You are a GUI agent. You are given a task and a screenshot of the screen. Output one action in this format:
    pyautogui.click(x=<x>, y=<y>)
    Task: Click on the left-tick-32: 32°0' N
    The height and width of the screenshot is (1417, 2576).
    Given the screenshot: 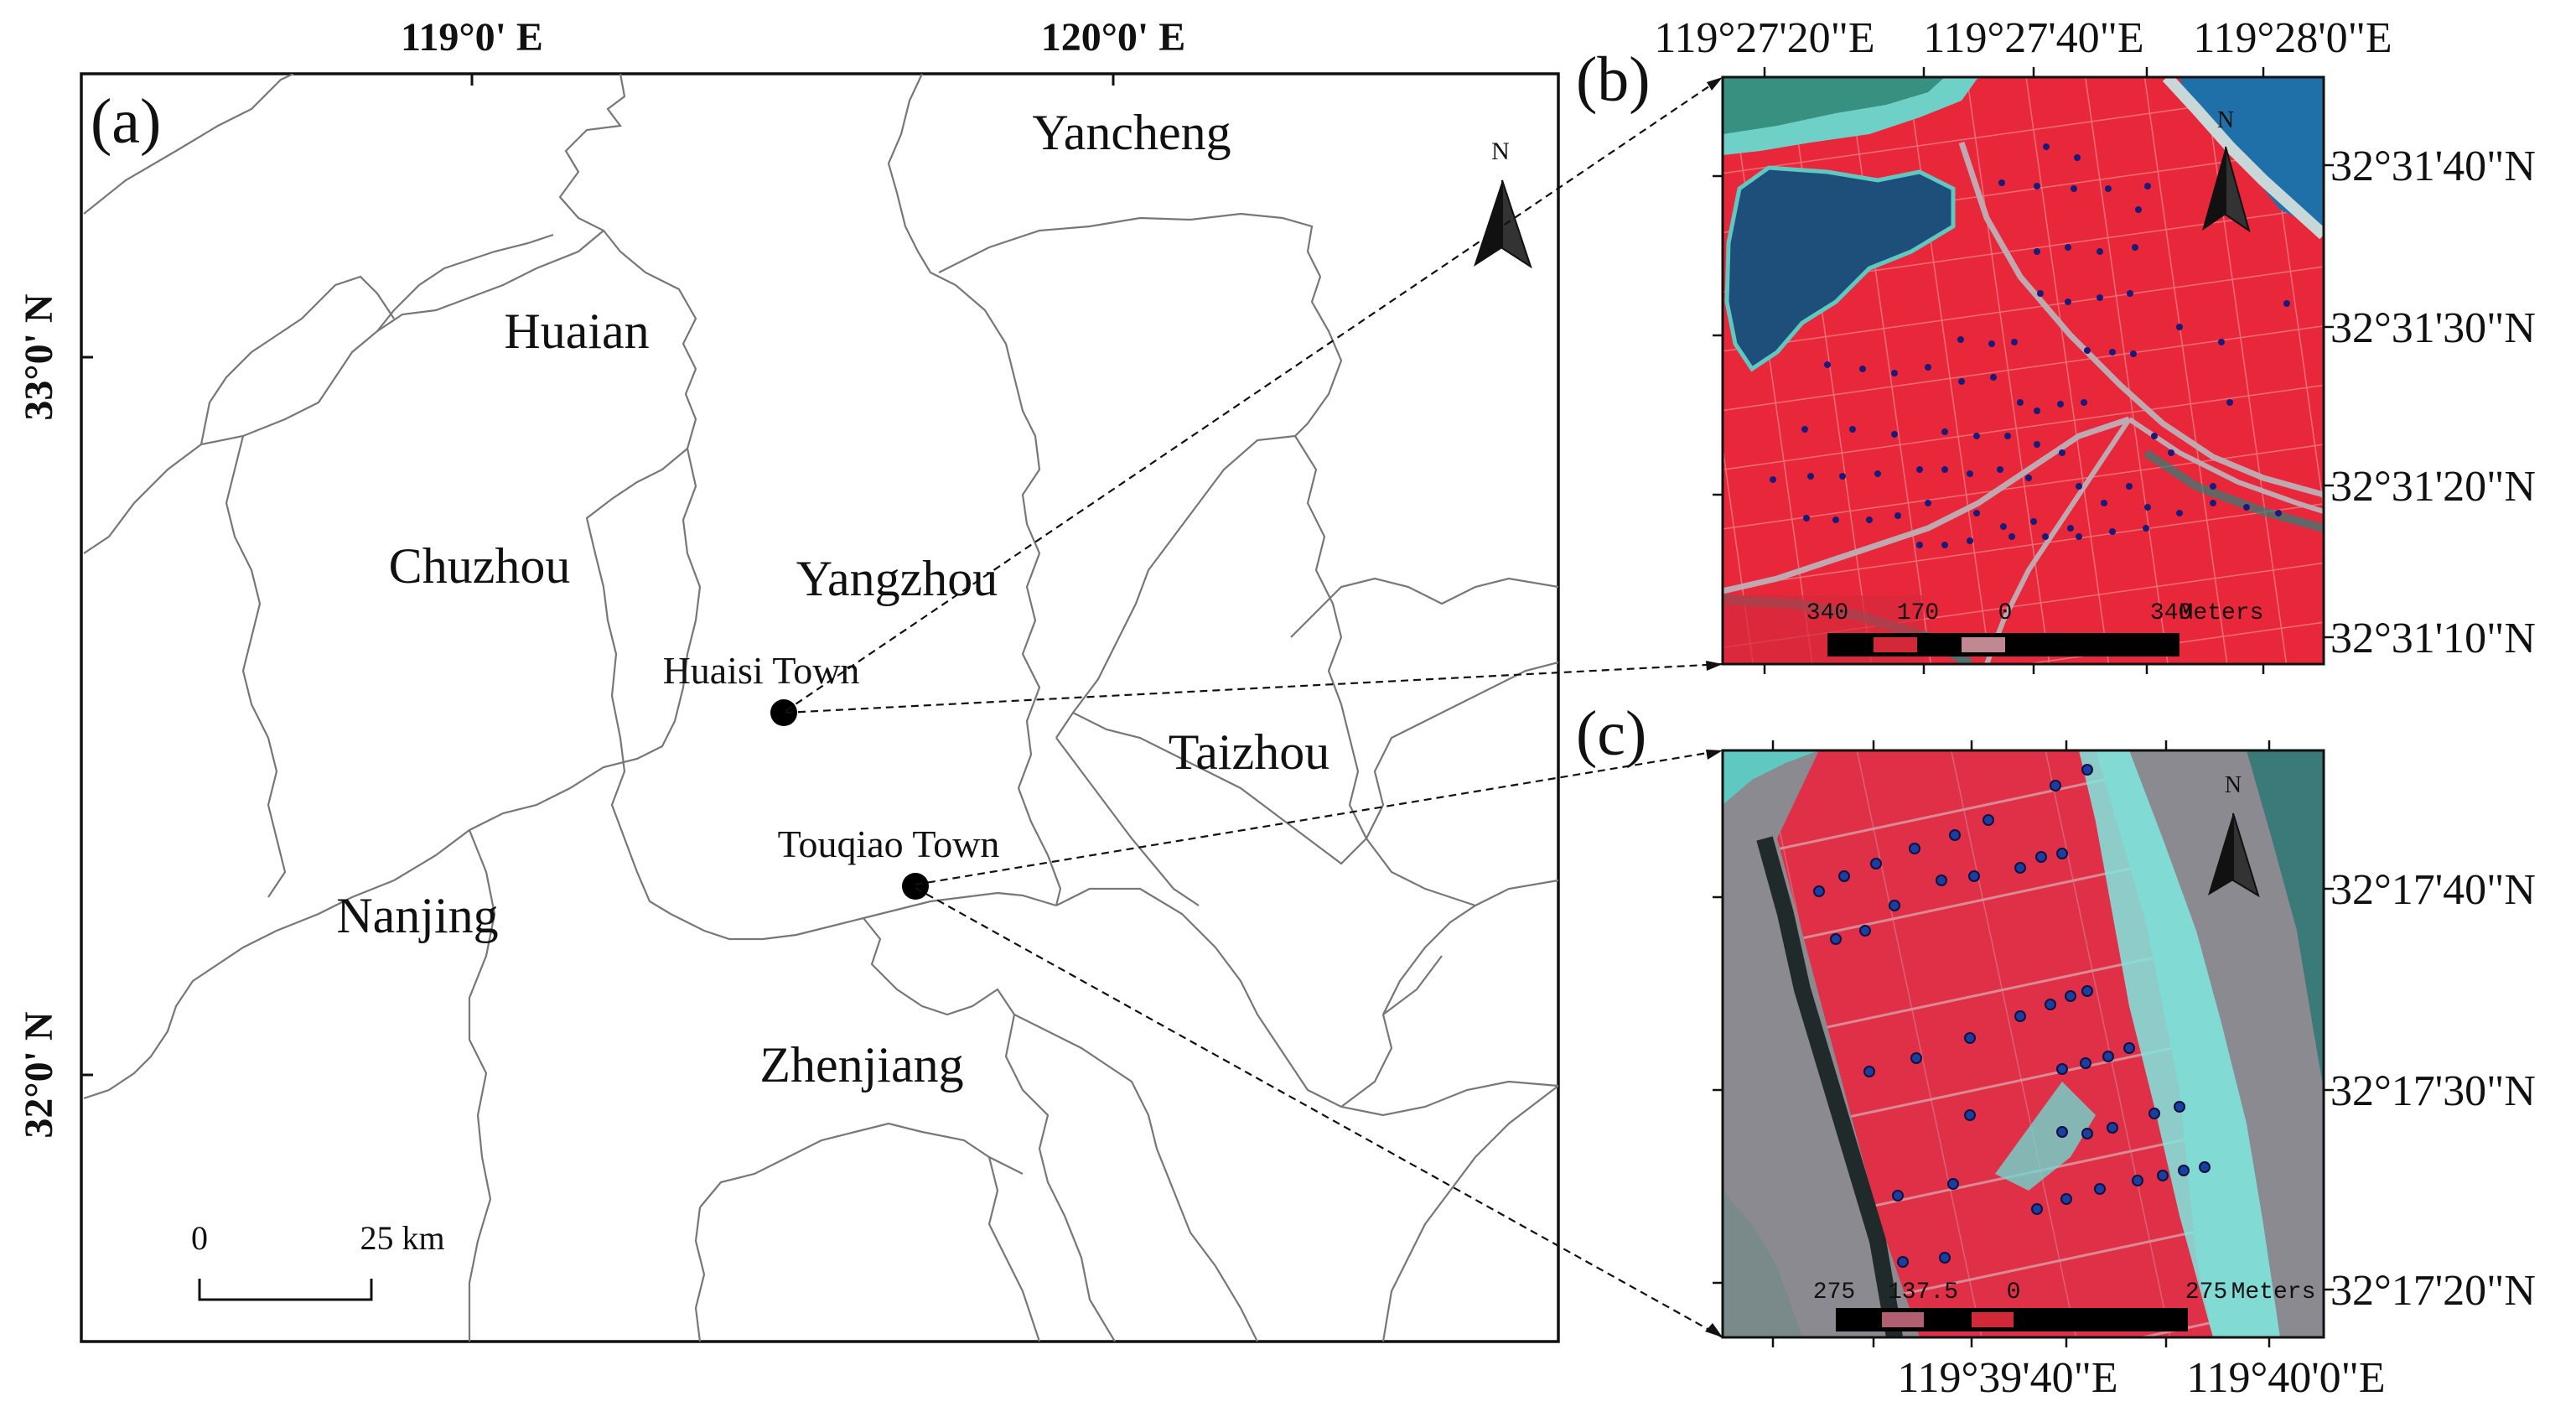 What is the action you would take?
    pyautogui.click(x=39, y=1075)
    